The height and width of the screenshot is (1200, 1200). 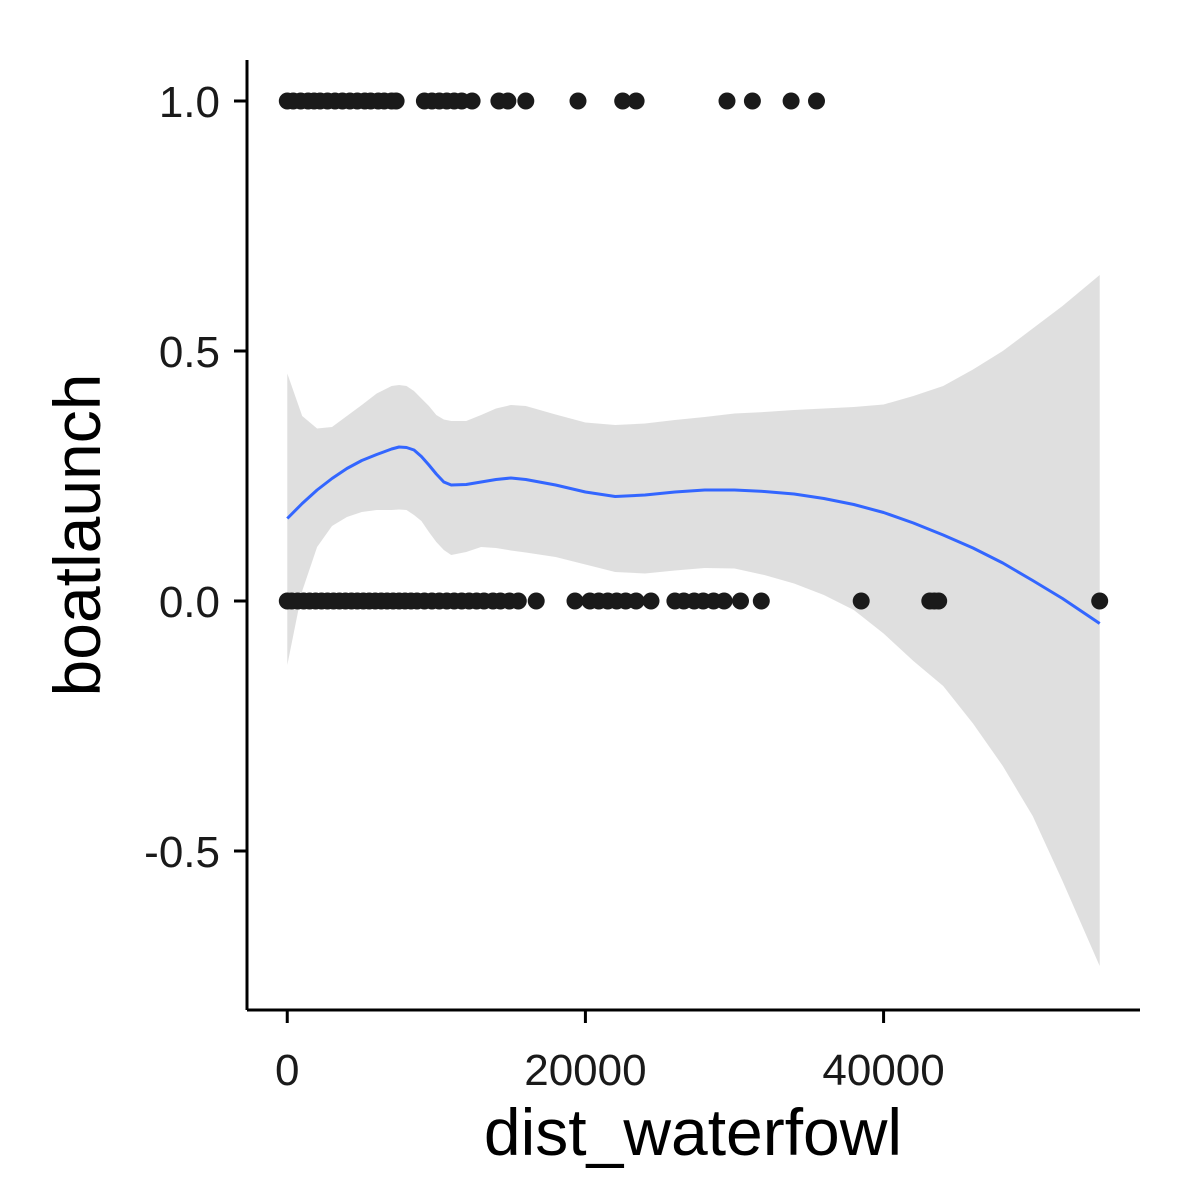 What do you see at coordinates (182, 852) in the screenshot?
I see `y-tick-label: -0.5` at bounding box center [182, 852].